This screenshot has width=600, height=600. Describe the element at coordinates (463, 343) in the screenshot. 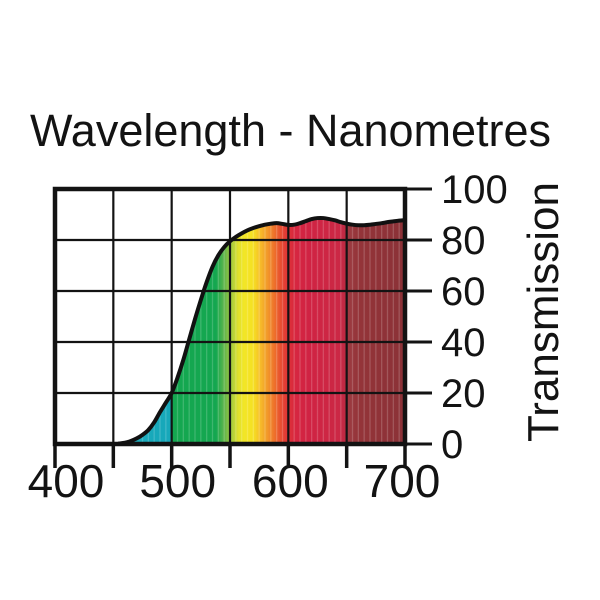

I see `y-axis-tick-label-40: 40` at that location.